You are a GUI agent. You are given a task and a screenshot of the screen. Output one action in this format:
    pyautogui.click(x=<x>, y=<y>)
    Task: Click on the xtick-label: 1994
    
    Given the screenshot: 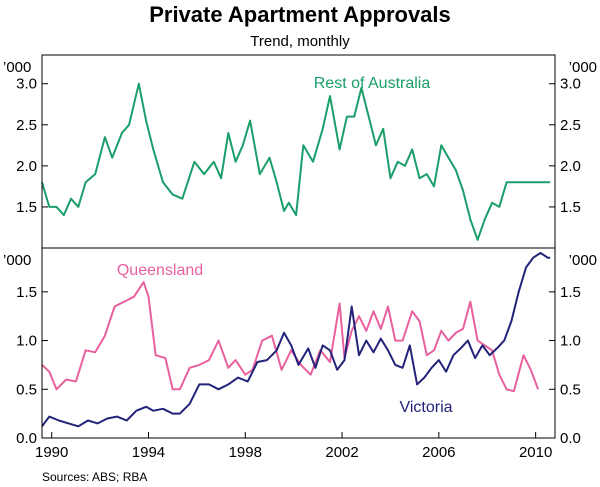 What is the action you would take?
    pyautogui.click(x=148, y=452)
    